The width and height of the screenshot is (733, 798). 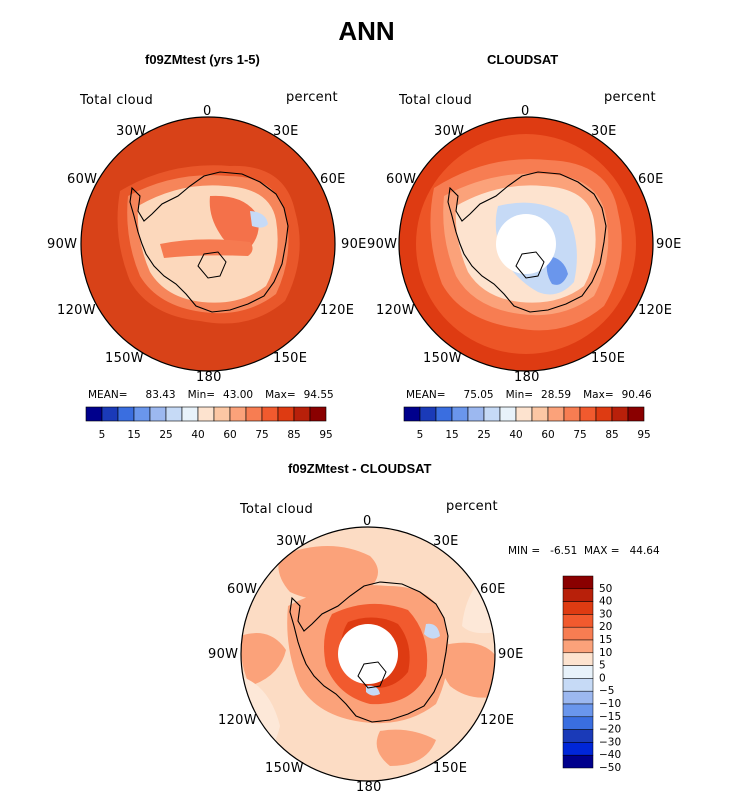 What do you see at coordinates (369, 787) in the screenshot?
I see `panel-3-lon-180: 180` at bounding box center [369, 787].